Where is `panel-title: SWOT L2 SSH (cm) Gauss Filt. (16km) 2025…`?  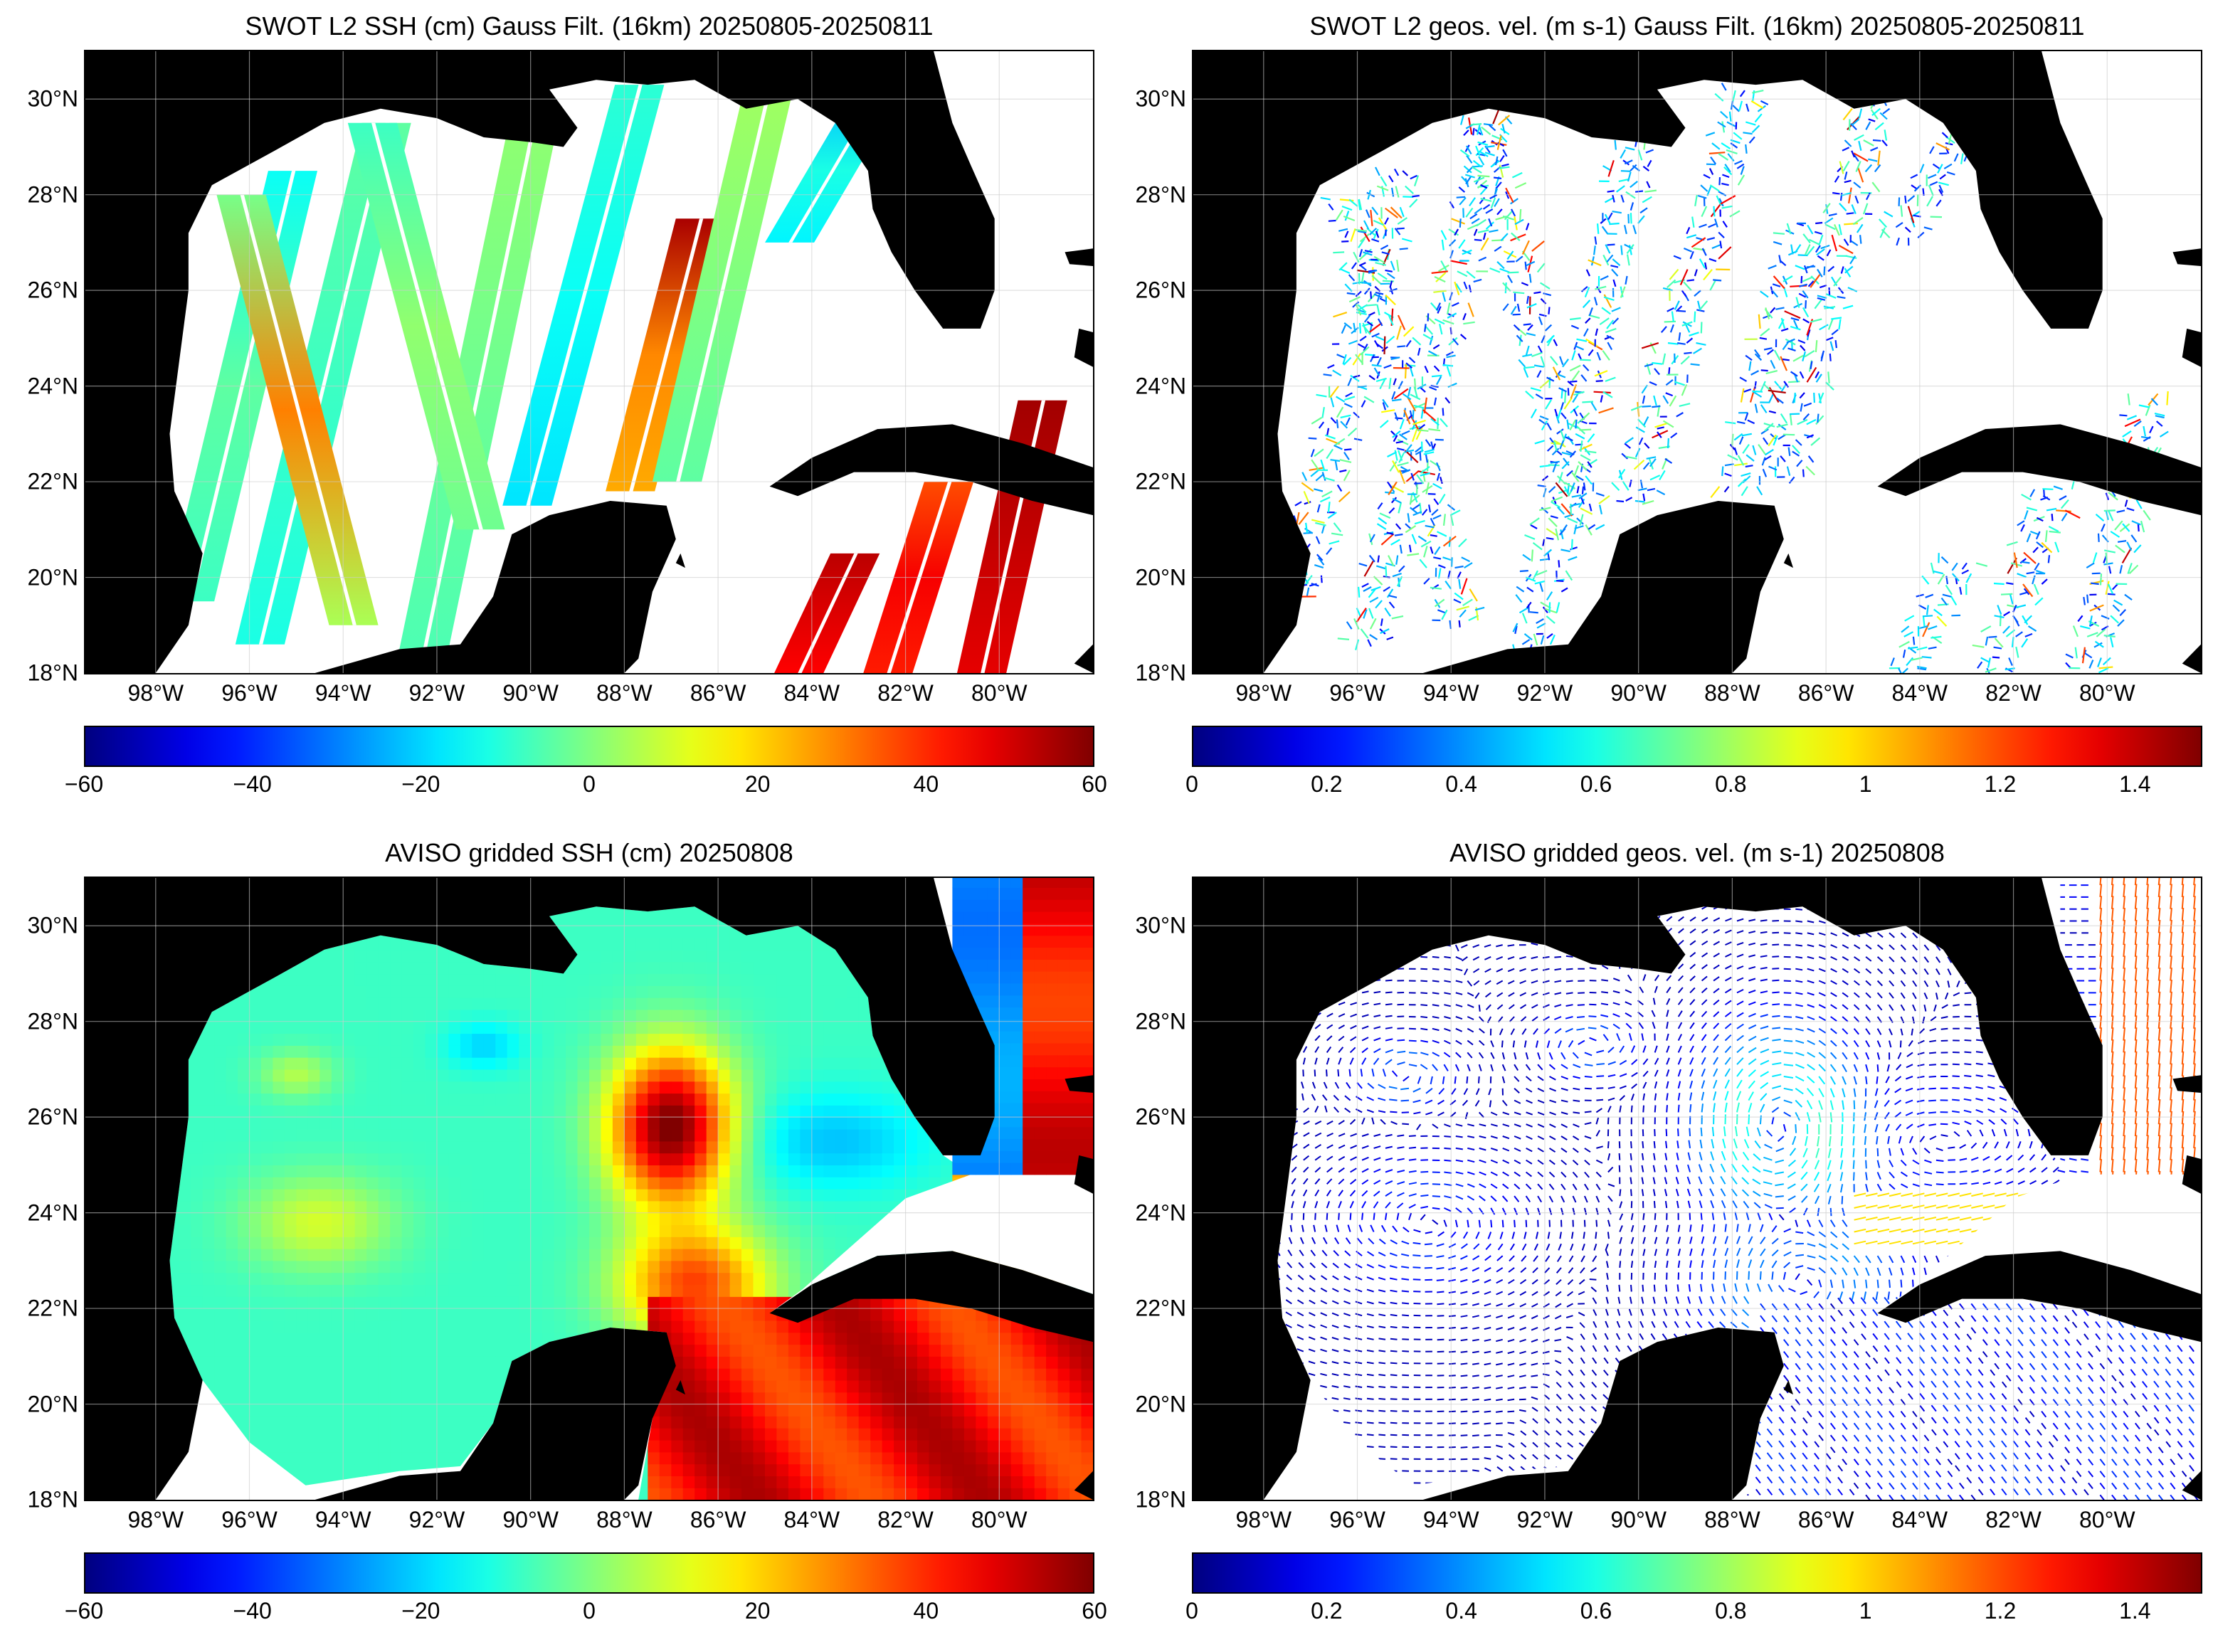 panel-title: SWOT L2 SSH (cm) Gauss Filt. (16km) 2025… is located at coordinates (589, 26).